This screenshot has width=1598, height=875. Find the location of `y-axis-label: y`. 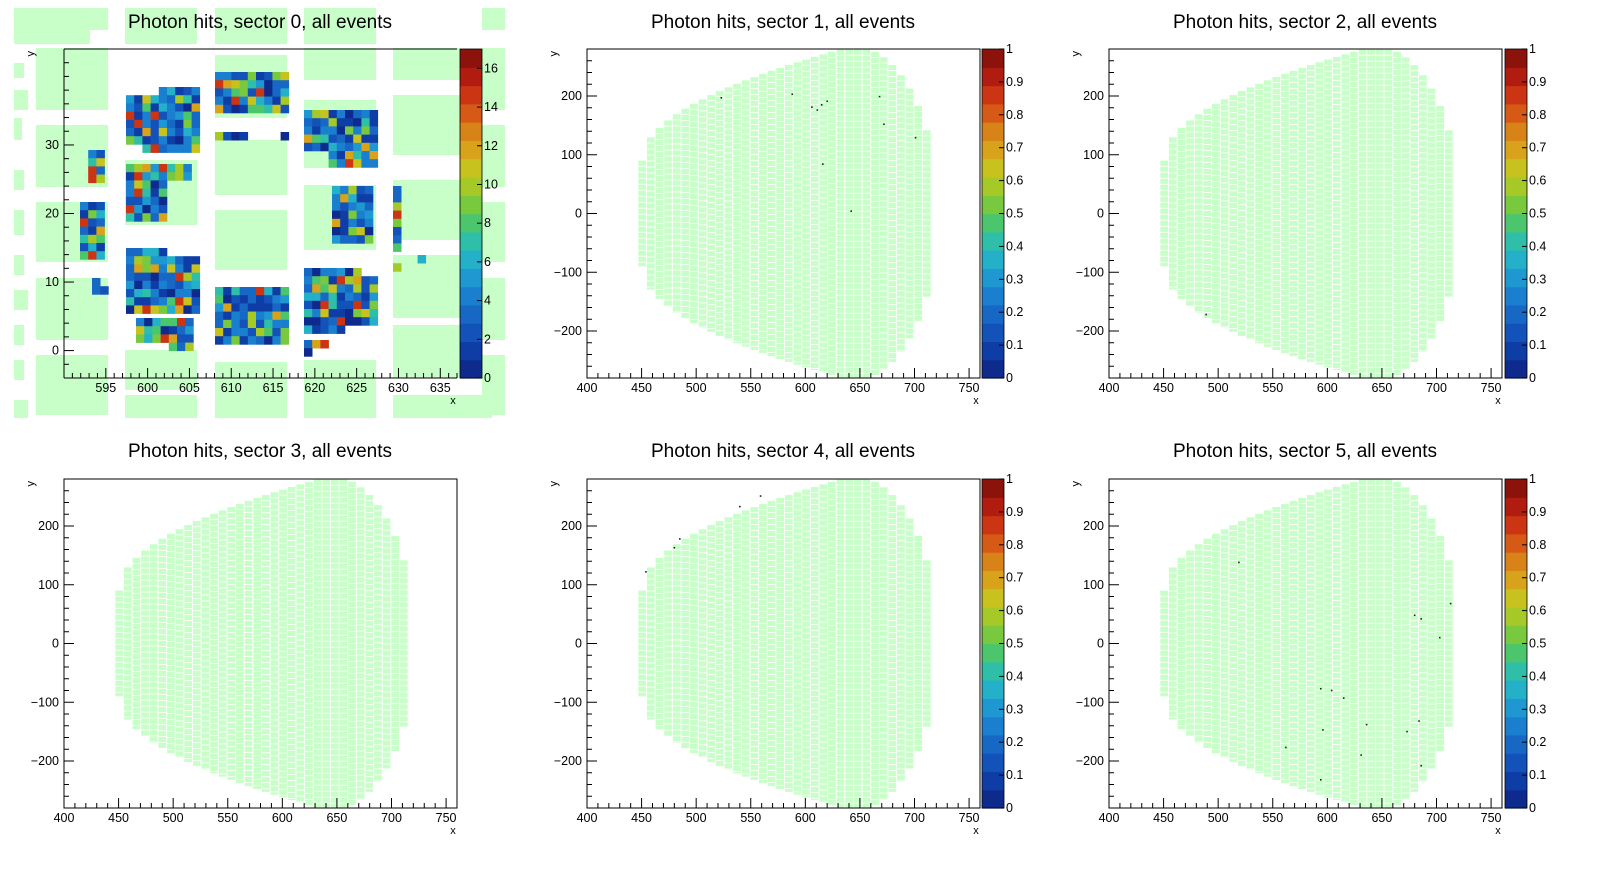

y-axis-label: y is located at coordinates (31, 54).